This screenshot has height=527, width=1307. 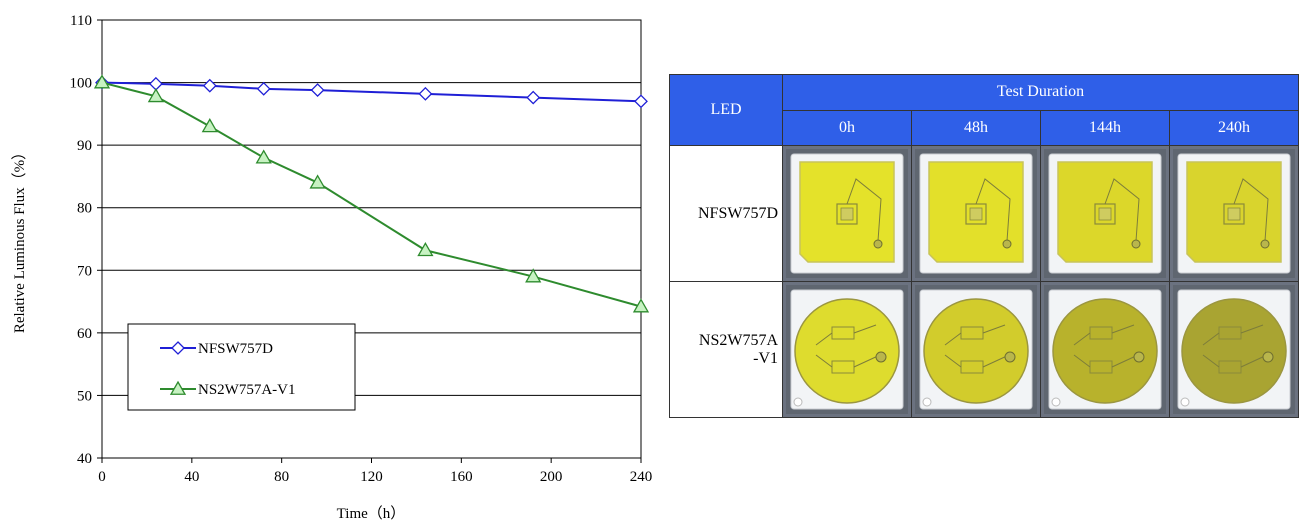 I want to click on legend-marker-nfsw757d, so click(x=178, y=348).